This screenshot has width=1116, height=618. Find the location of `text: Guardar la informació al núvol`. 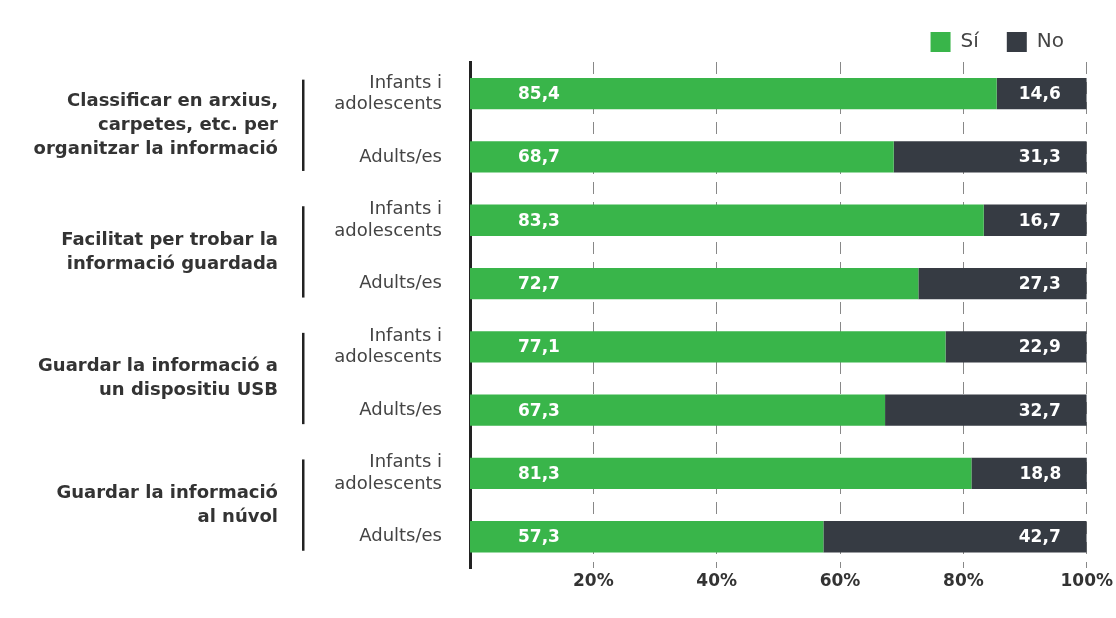

text: Guardar la informació al núvol is located at coordinates (167, 503).